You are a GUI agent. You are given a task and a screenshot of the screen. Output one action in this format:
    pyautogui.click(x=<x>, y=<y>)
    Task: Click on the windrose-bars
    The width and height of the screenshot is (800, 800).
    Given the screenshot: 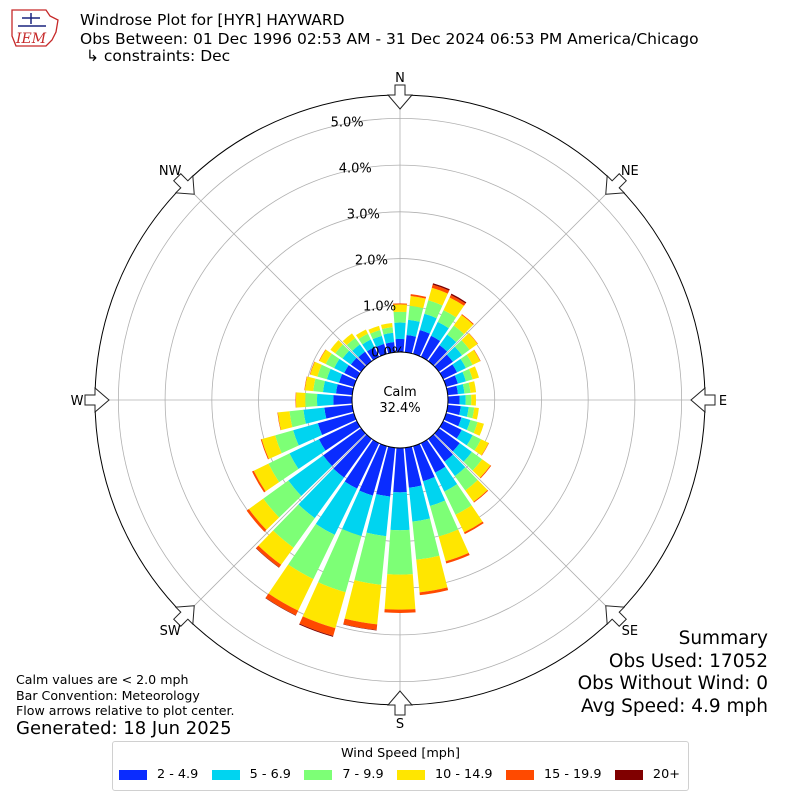 What is the action you would take?
    pyautogui.click(x=369, y=460)
    